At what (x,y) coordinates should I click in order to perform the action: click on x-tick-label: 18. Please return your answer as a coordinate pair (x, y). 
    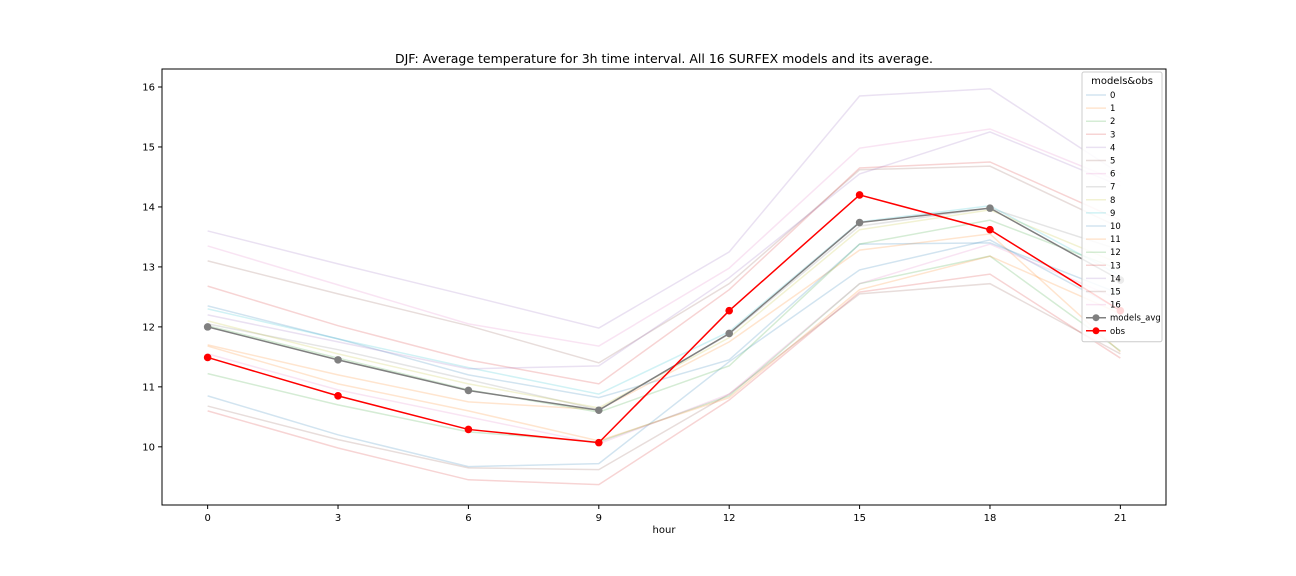
    Looking at the image, I should click on (990, 518).